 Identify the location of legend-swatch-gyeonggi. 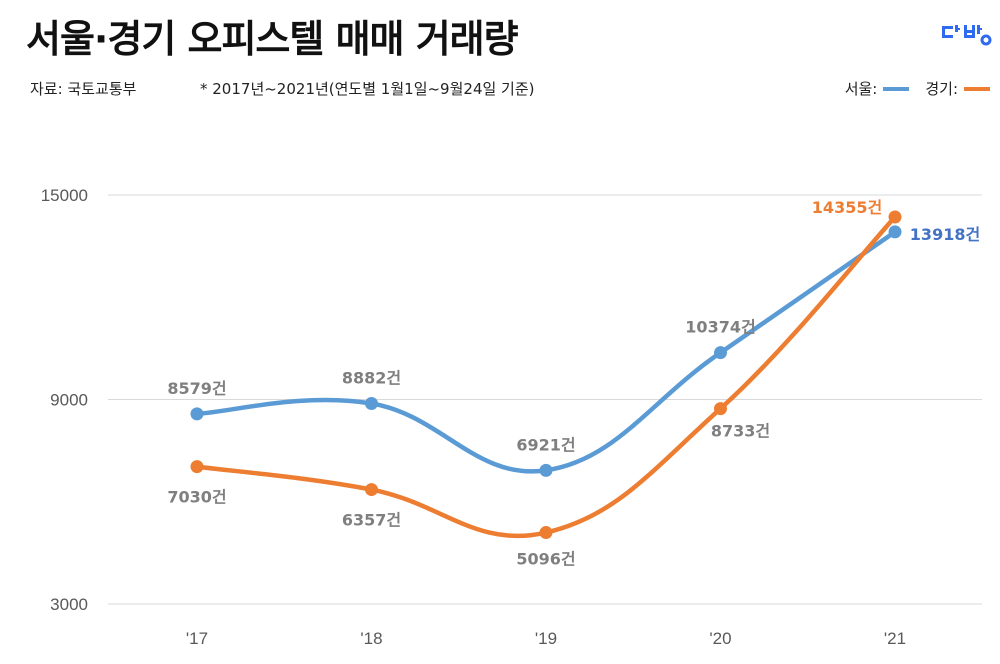
(977, 88).